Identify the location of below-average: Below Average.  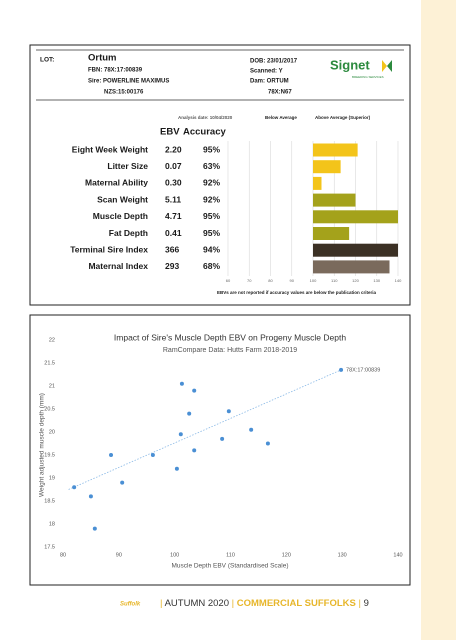
(281, 117).